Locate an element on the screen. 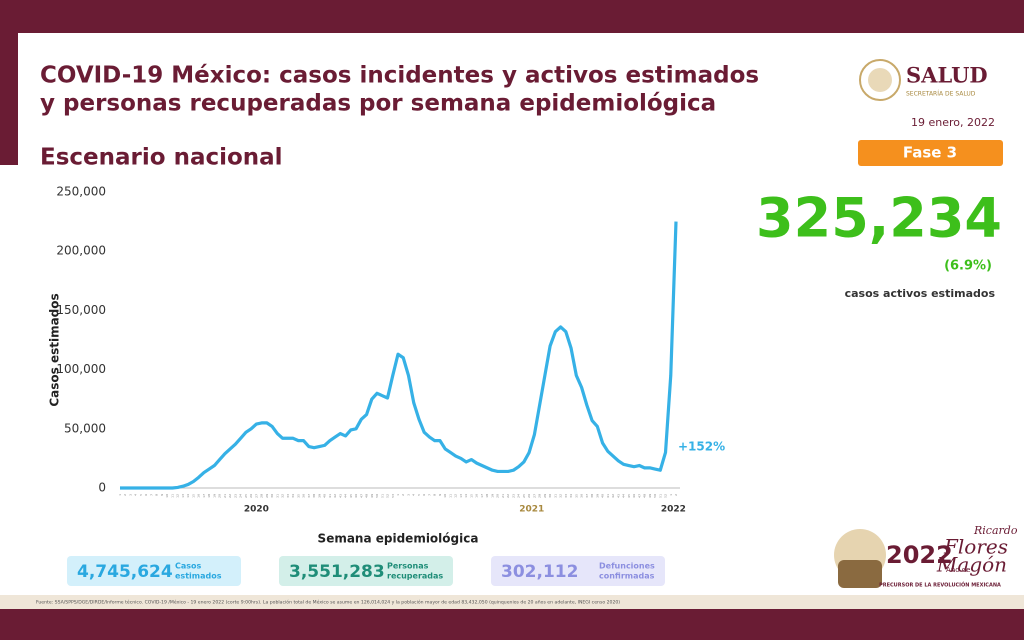 The width and height of the screenshot is (1024, 640). x-tick-label: 47 is located at coordinates (639, 496).